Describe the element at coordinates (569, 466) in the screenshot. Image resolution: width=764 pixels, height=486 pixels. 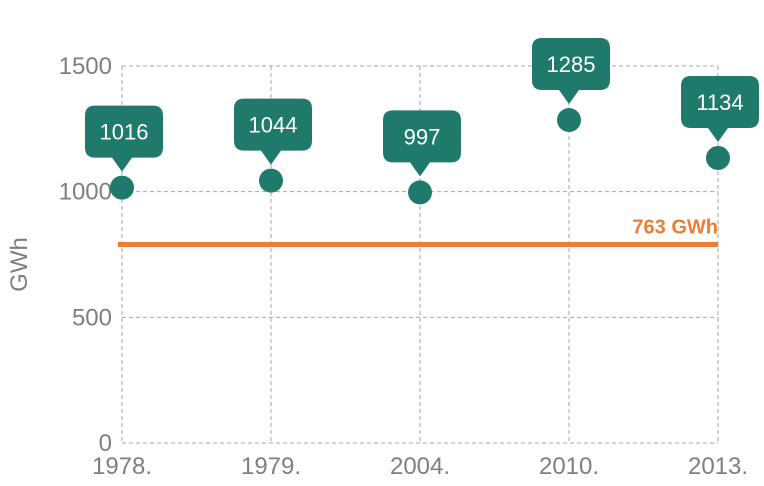
I see `x-tick-label: 2010.` at that location.